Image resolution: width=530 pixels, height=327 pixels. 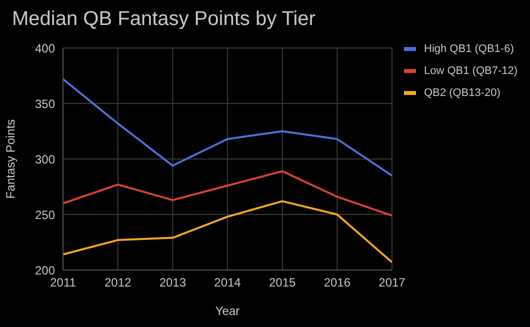 I want to click on y-tick-label: 350, so click(x=45, y=103).